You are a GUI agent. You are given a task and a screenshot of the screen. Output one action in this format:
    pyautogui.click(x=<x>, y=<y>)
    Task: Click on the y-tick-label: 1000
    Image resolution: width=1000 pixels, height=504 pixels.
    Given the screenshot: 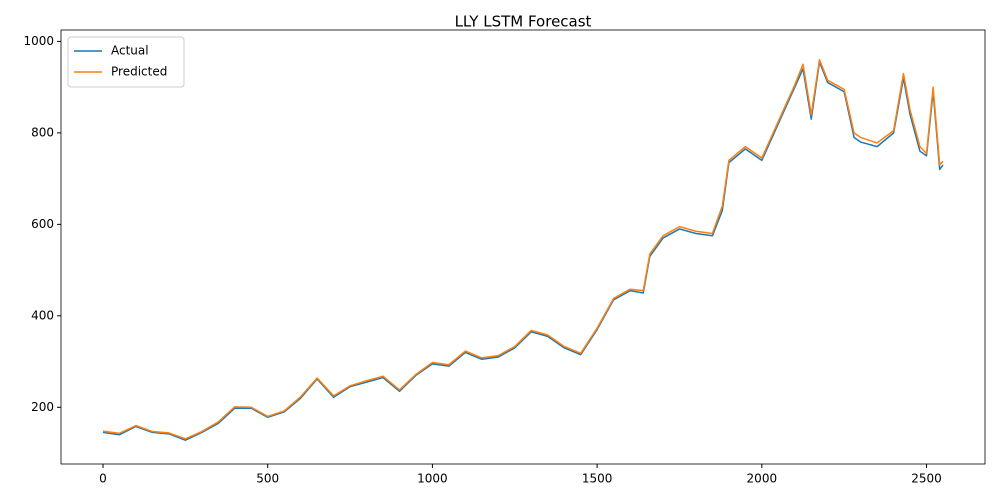 What is the action you would take?
    pyautogui.click(x=38, y=41)
    